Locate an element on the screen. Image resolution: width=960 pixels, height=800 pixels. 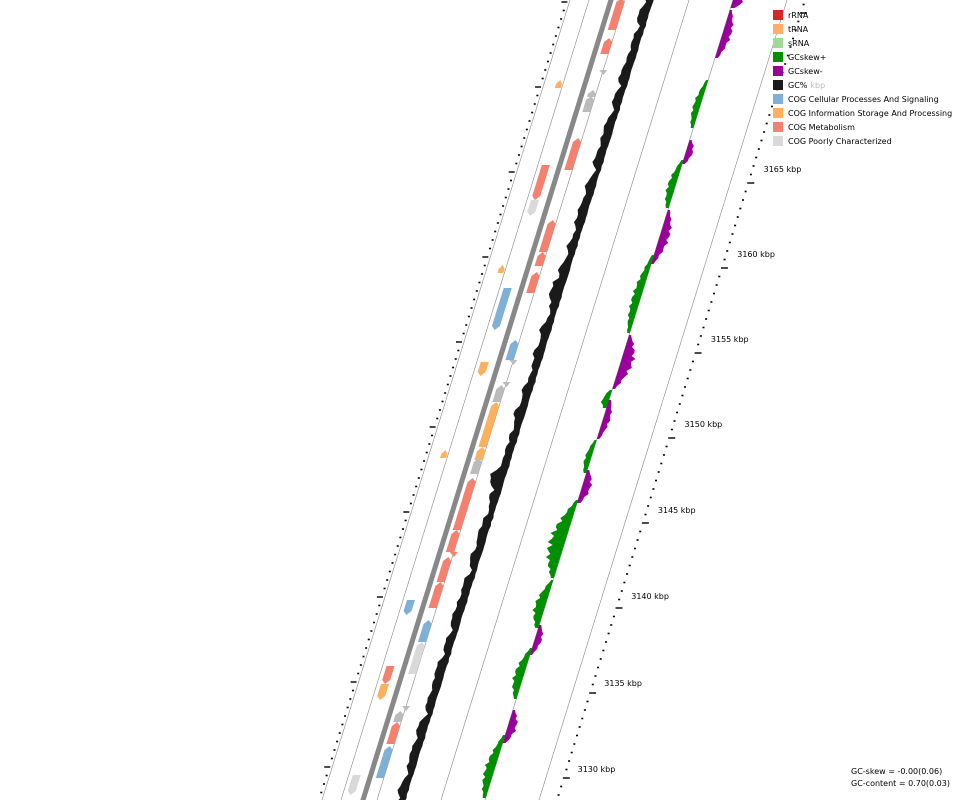
legend-swatch-rrna is located at coordinates (778, 15).